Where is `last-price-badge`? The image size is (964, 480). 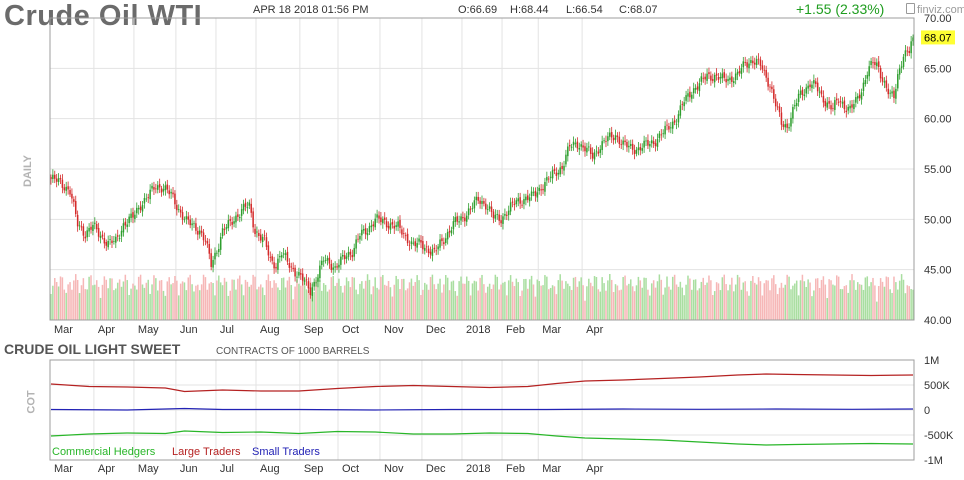
last-price-badge is located at coordinates (938, 37).